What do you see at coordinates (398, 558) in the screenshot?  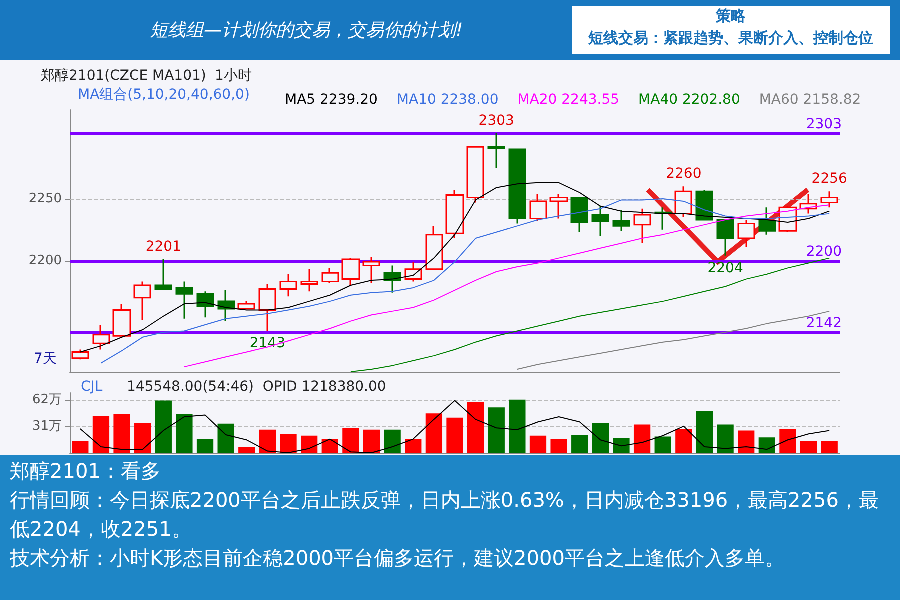 I see `text: 技术分析：小时K形态目前企稳2000平台偏多运行，建议2000平台之上逢低介入多单。` at bounding box center [398, 558].